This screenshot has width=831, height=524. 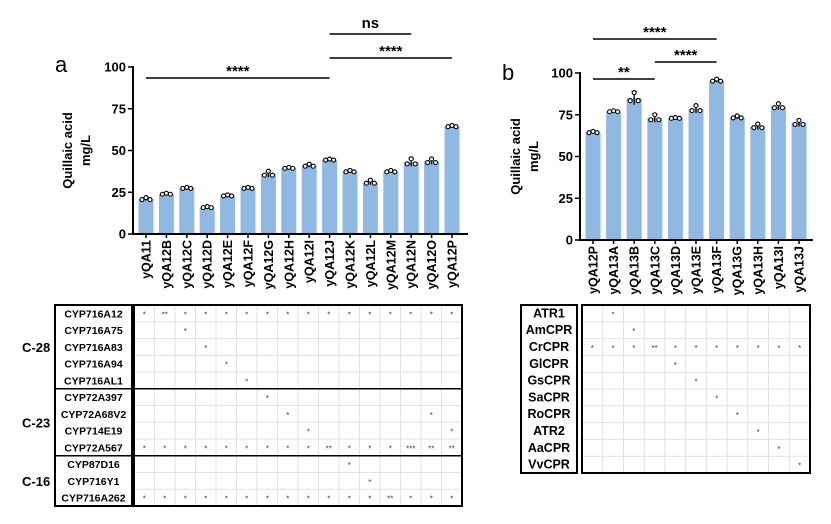 I want to click on gene-label: VvCPR, so click(x=549, y=465).